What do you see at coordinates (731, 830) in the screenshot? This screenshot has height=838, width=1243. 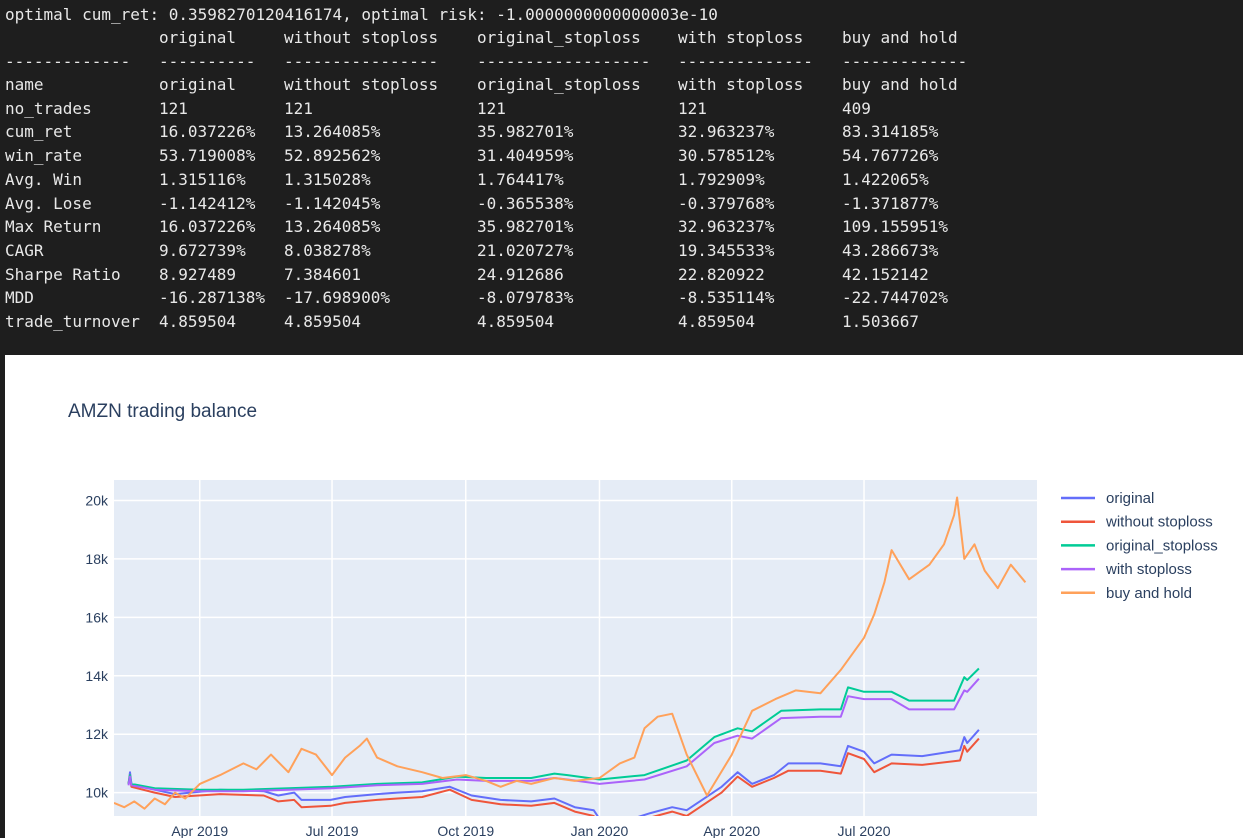 I see `x-tick-label: Apr 2020` at bounding box center [731, 830].